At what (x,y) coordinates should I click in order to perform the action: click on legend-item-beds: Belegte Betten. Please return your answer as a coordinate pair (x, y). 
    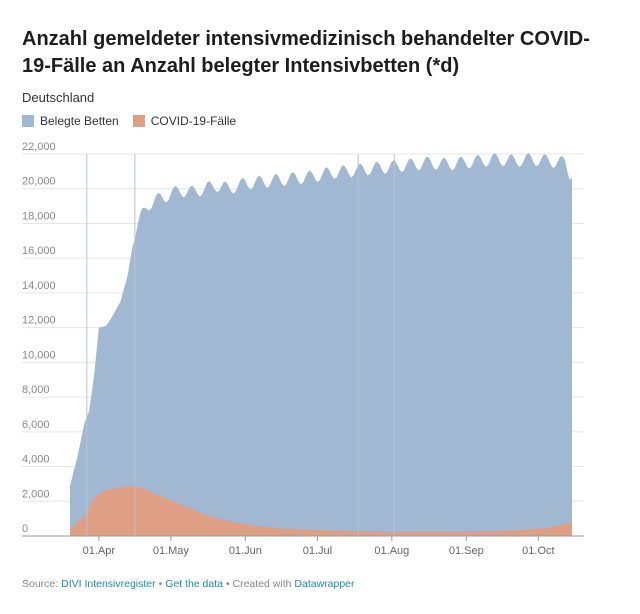
    Looking at the image, I should click on (70, 121).